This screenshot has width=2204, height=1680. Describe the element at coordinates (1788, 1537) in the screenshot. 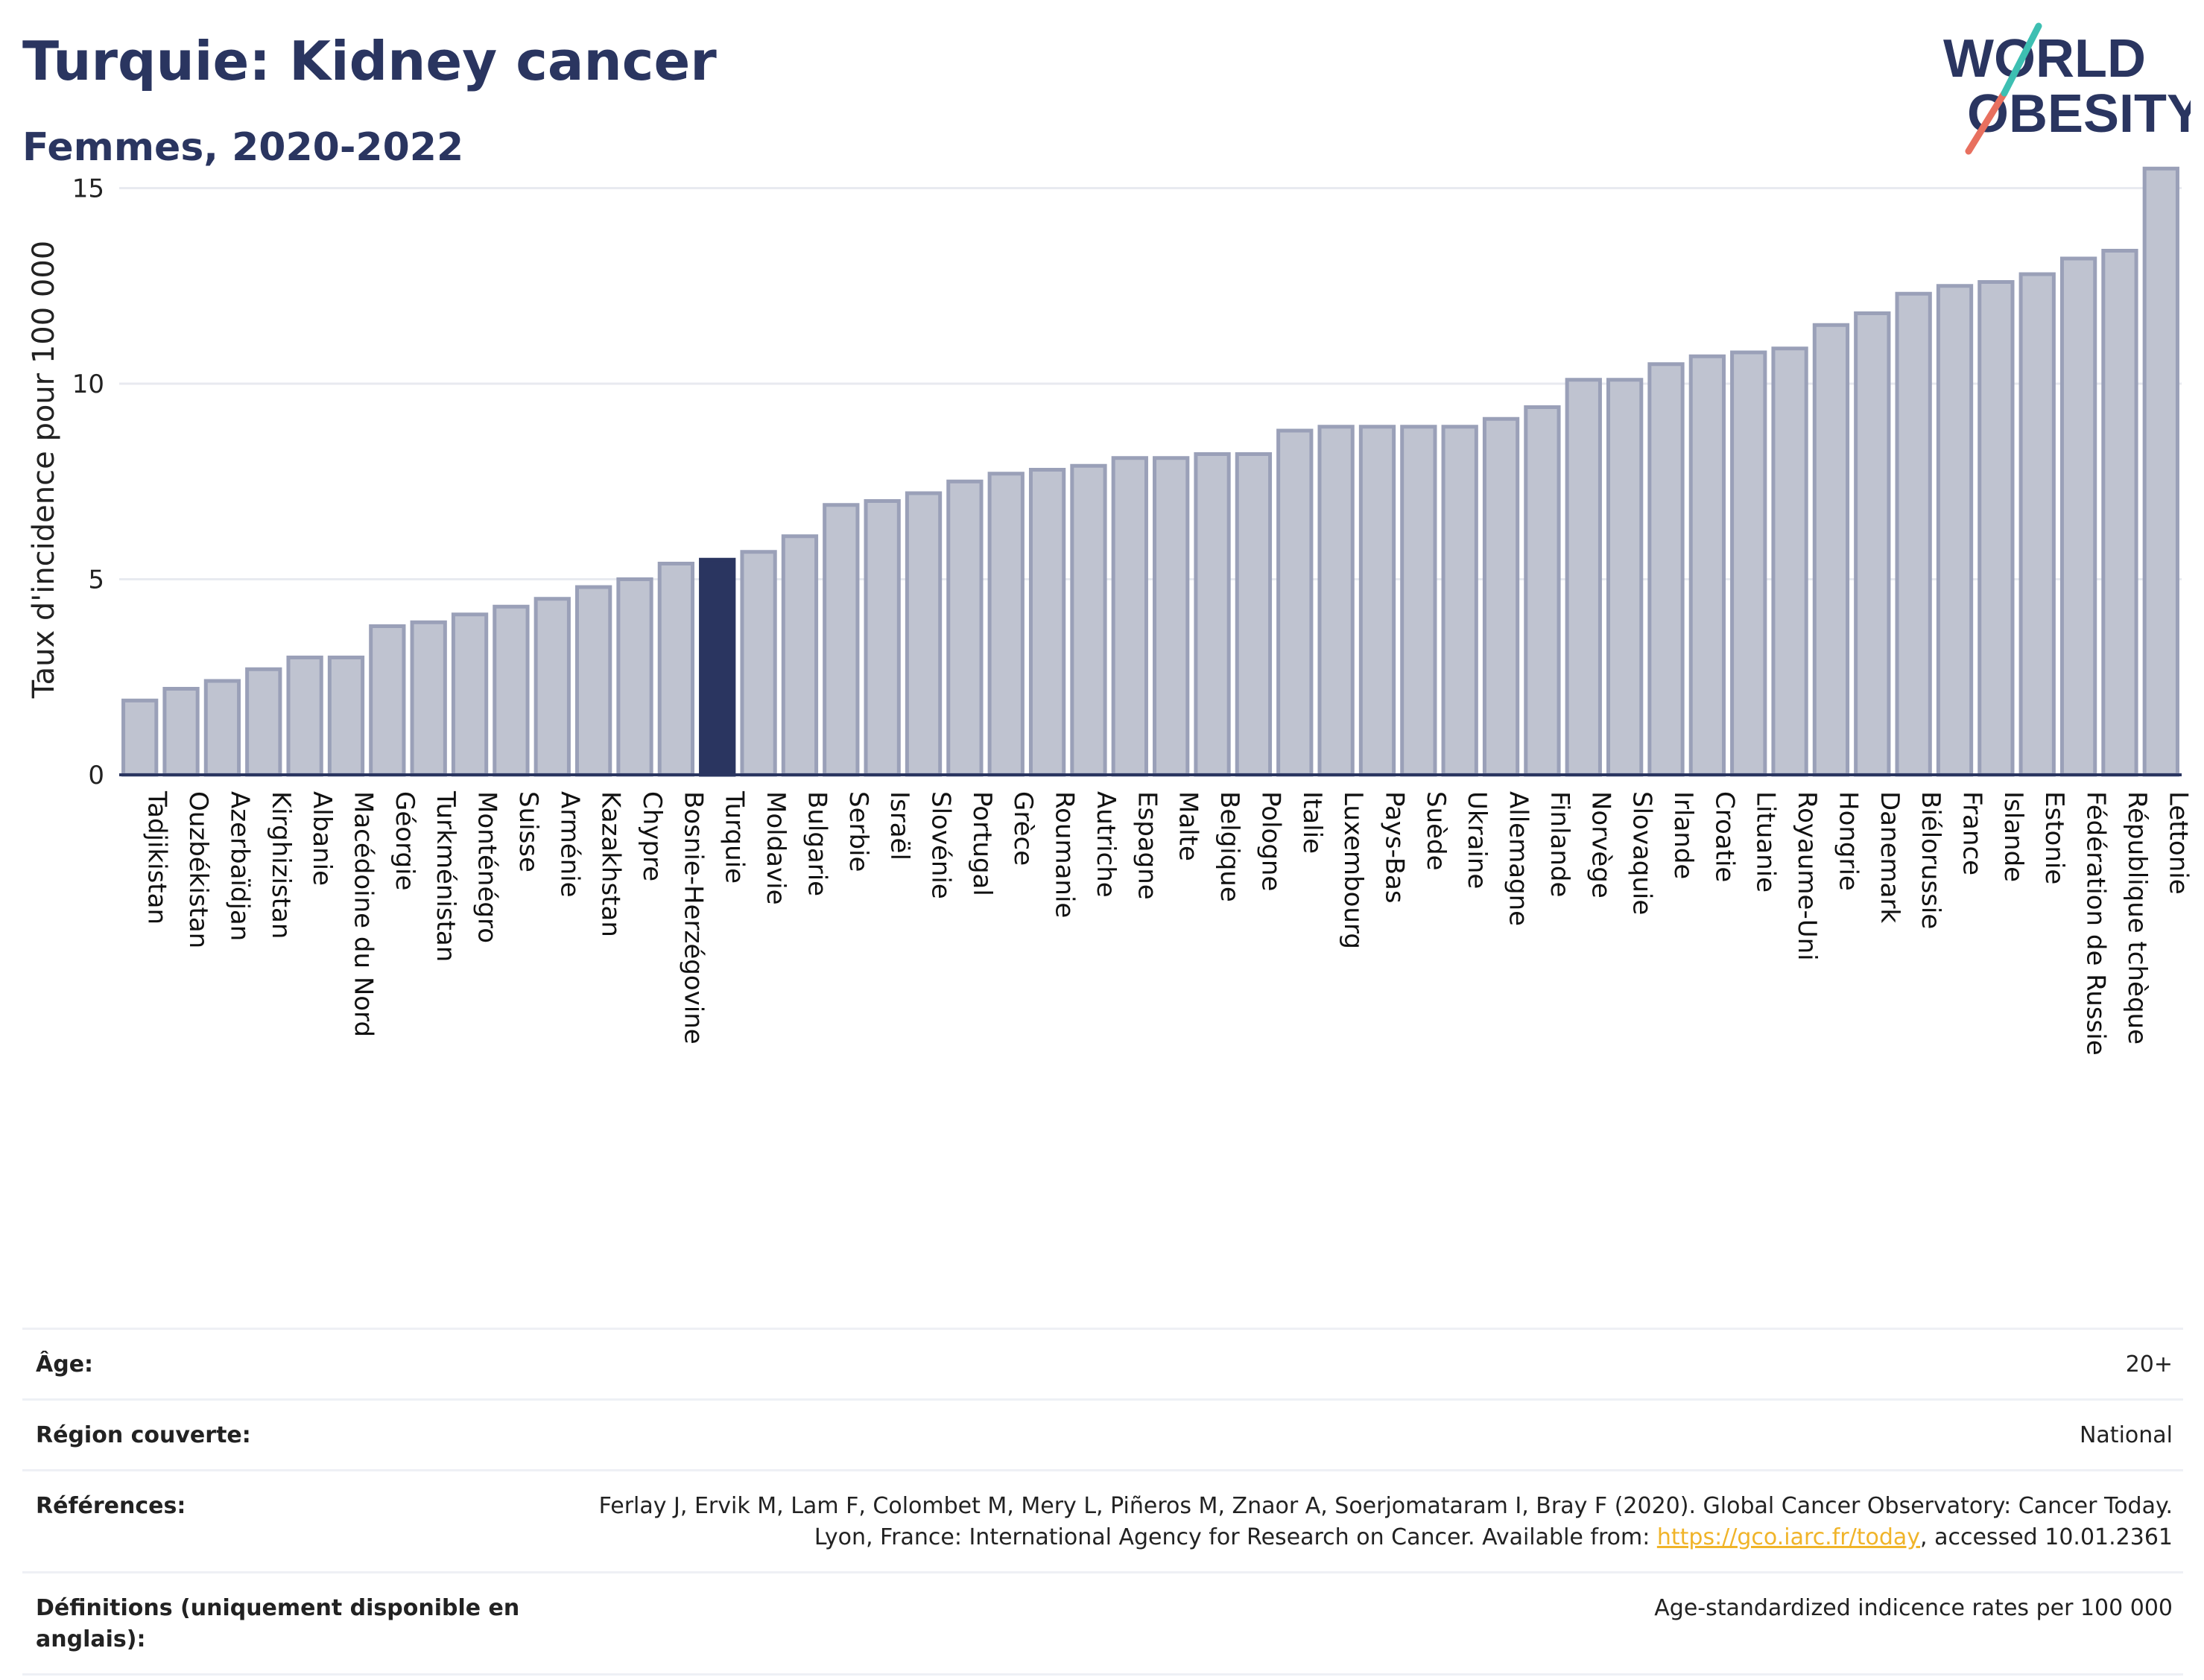

I see `references-link: https://gco.iarc.fr/today` at that location.